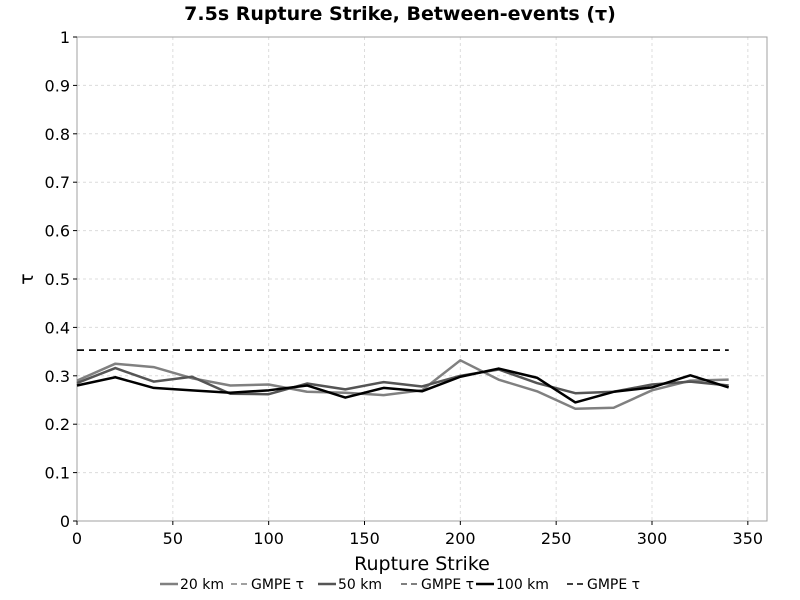  I want to click on x-axis-ticks: 0 50 100 150 200 250 300 350, so click(417, 534).